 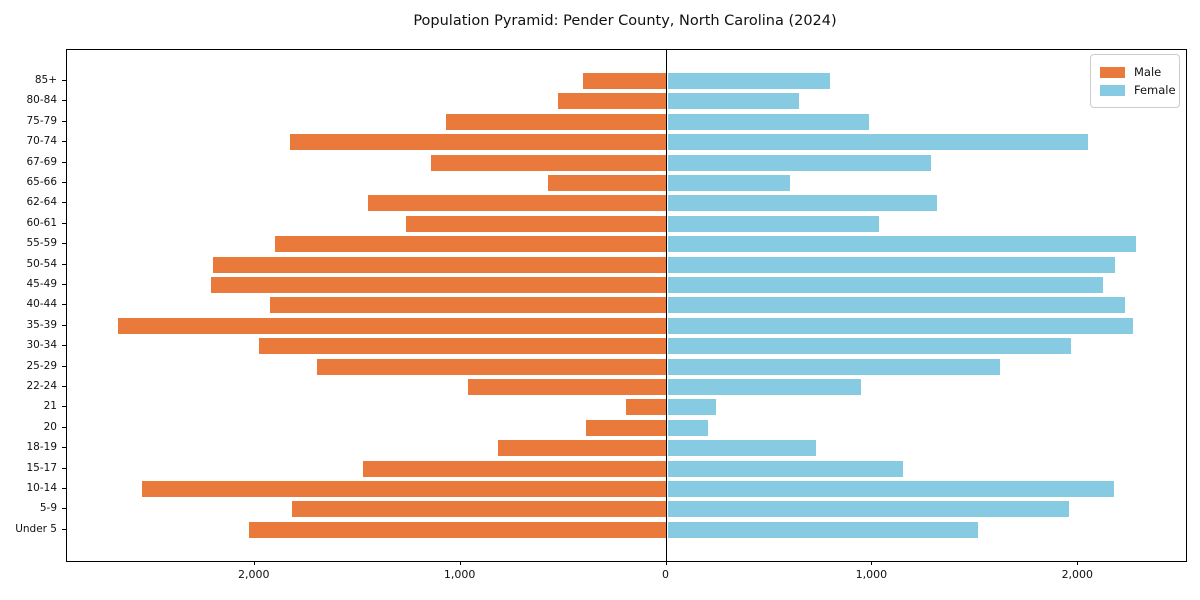 I want to click on zero-axis-line, so click(x=667, y=305).